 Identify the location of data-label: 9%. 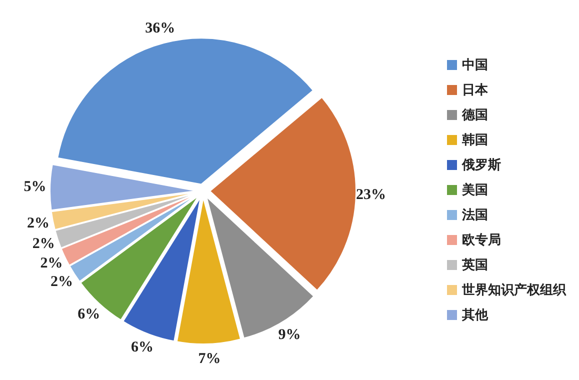
(289, 335).